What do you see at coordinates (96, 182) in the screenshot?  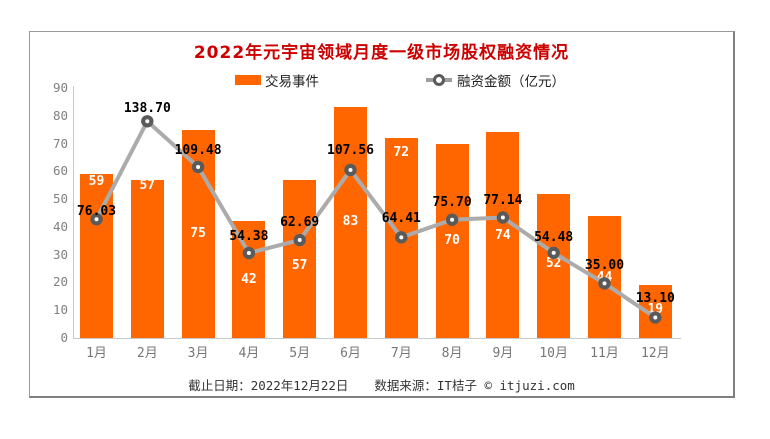 I see `bar-value-label: 59` at bounding box center [96, 182].